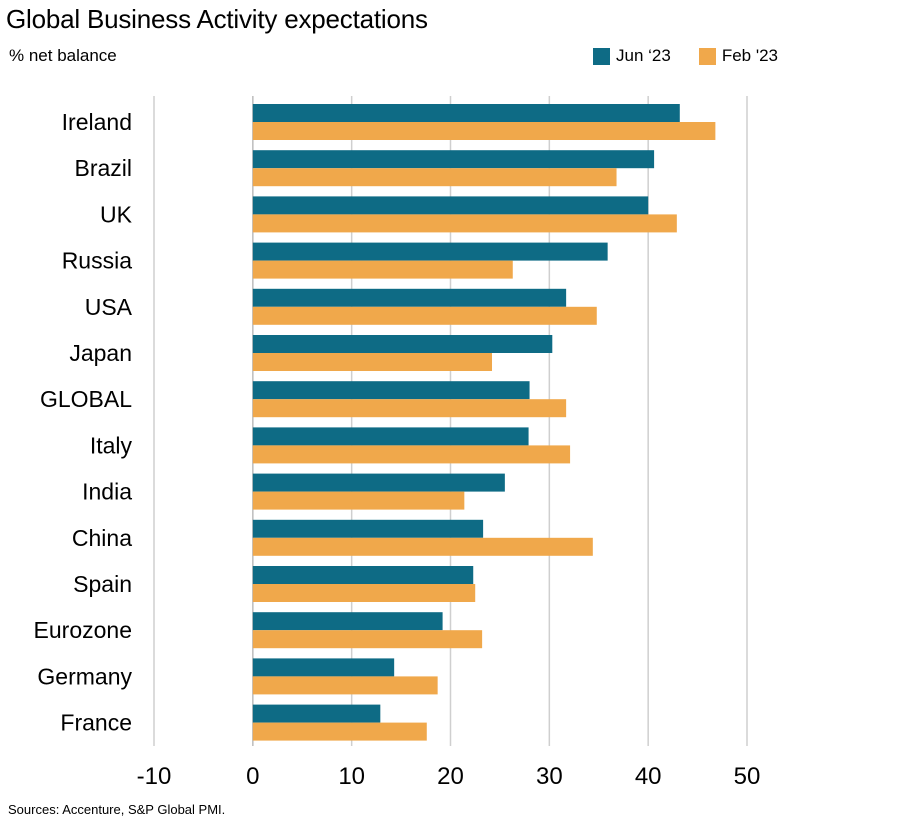 This screenshot has width=900, height=823. I want to click on category-label: Japan, so click(100, 353).